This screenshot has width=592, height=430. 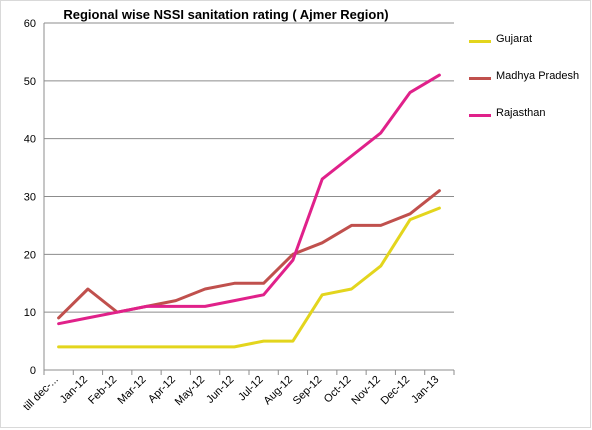 I want to click on x-tick-label: Feb-12, so click(x=102, y=390).